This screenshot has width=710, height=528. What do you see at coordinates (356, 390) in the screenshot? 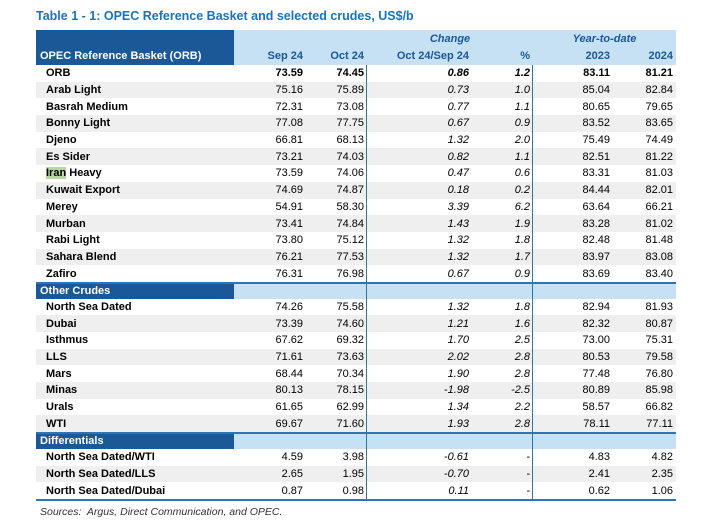
I see `row-minas: Minas 80.13 78.15 -1.98 -2.5 80.89 85.98` at bounding box center [356, 390].